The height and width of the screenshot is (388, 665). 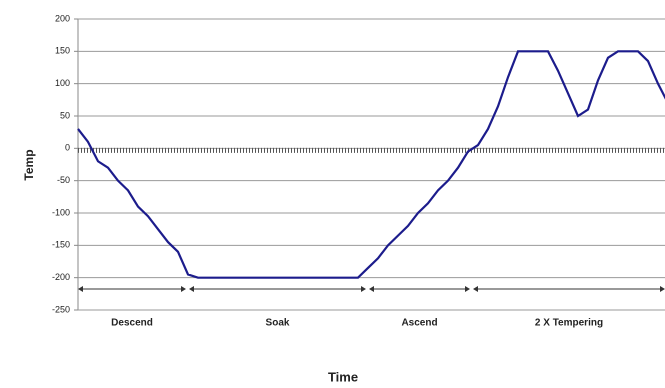 I want to click on phase-label: 2 X Tempering, so click(x=569, y=323).